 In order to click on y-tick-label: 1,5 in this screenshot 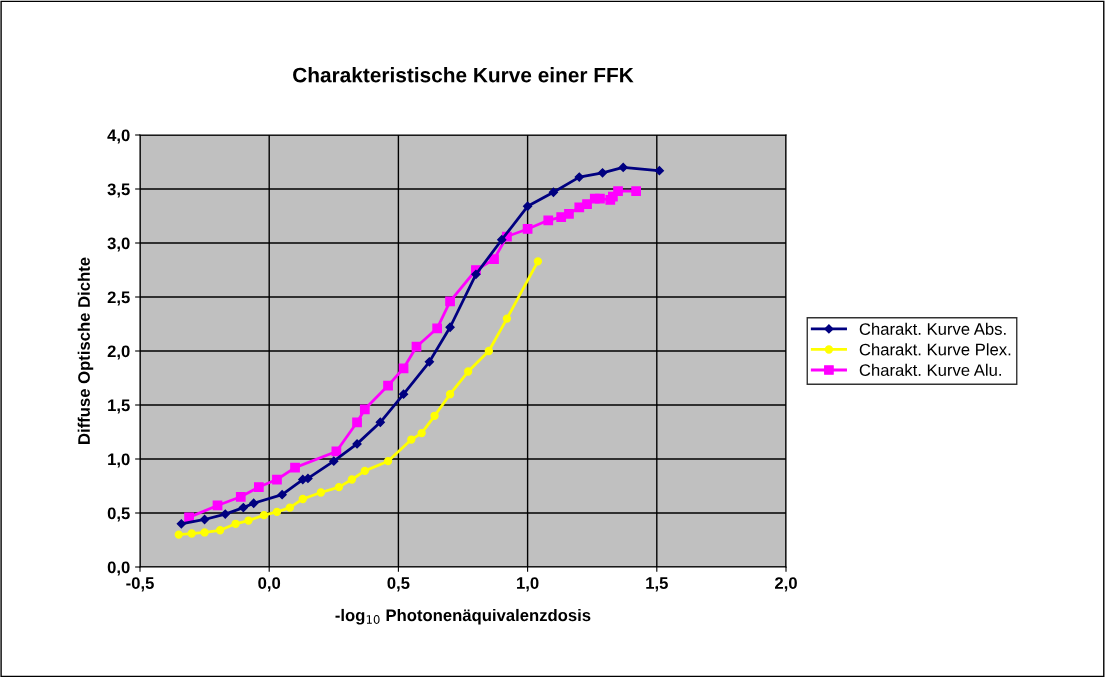, I will do `click(119, 406)`.